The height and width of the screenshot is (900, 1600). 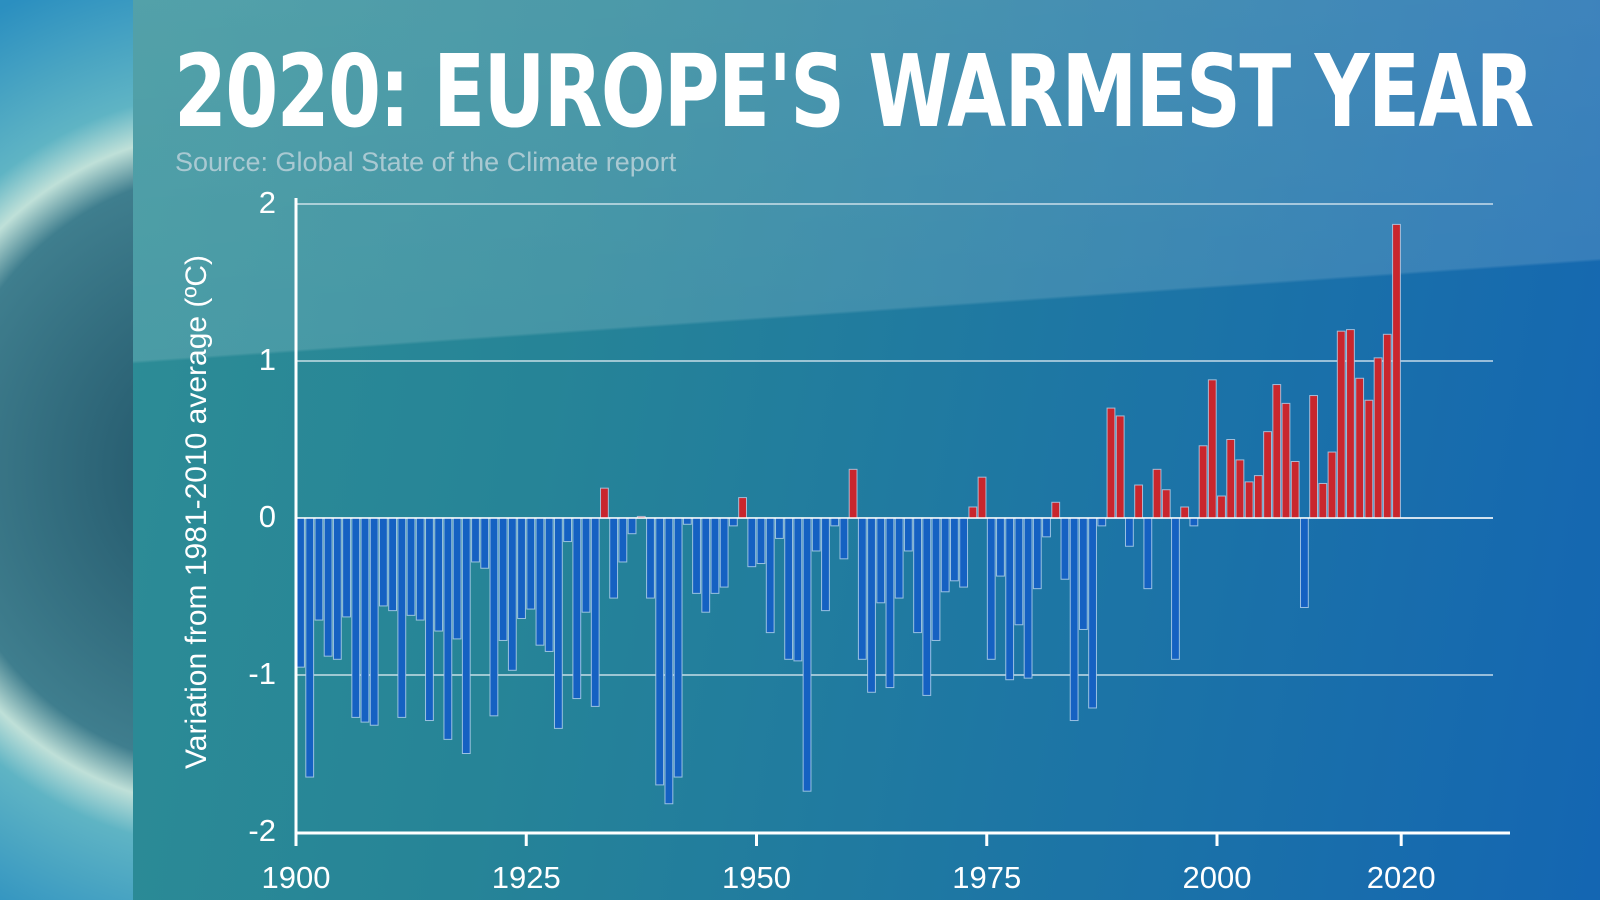 What do you see at coordinates (1314, 457) in the screenshot?
I see `bar-2011` at bounding box center [1314, 457].